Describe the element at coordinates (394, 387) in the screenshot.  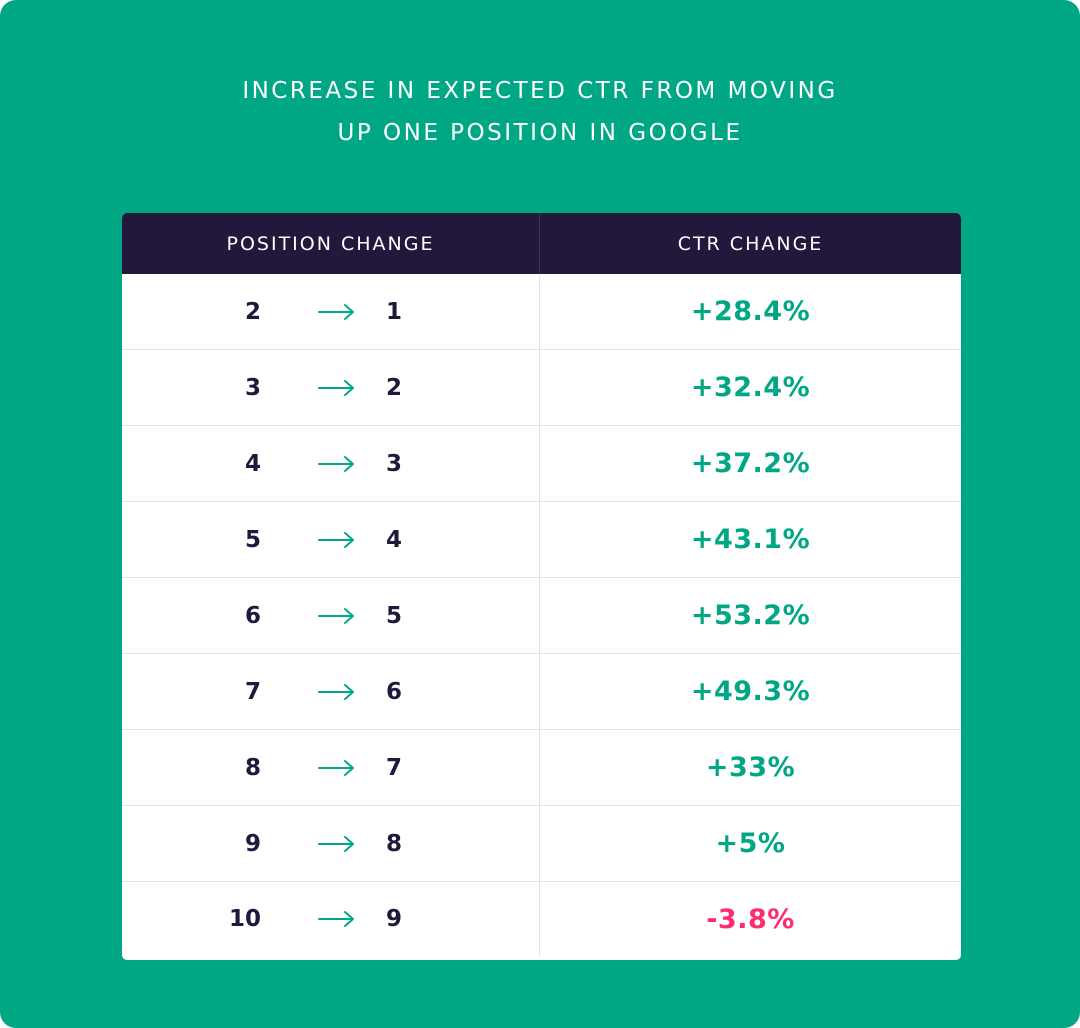
I see `to-position: 2` at that location.